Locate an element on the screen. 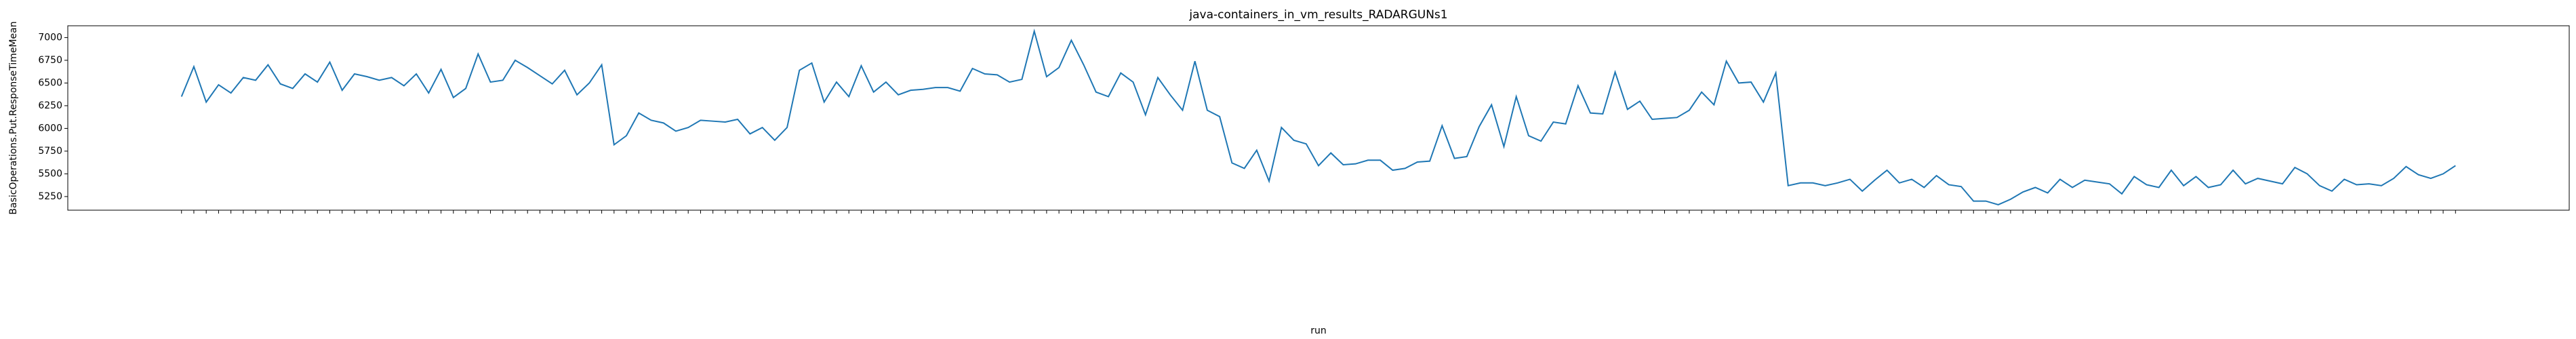  y-tick-label: 5500 is located at coordinates (50, 173).